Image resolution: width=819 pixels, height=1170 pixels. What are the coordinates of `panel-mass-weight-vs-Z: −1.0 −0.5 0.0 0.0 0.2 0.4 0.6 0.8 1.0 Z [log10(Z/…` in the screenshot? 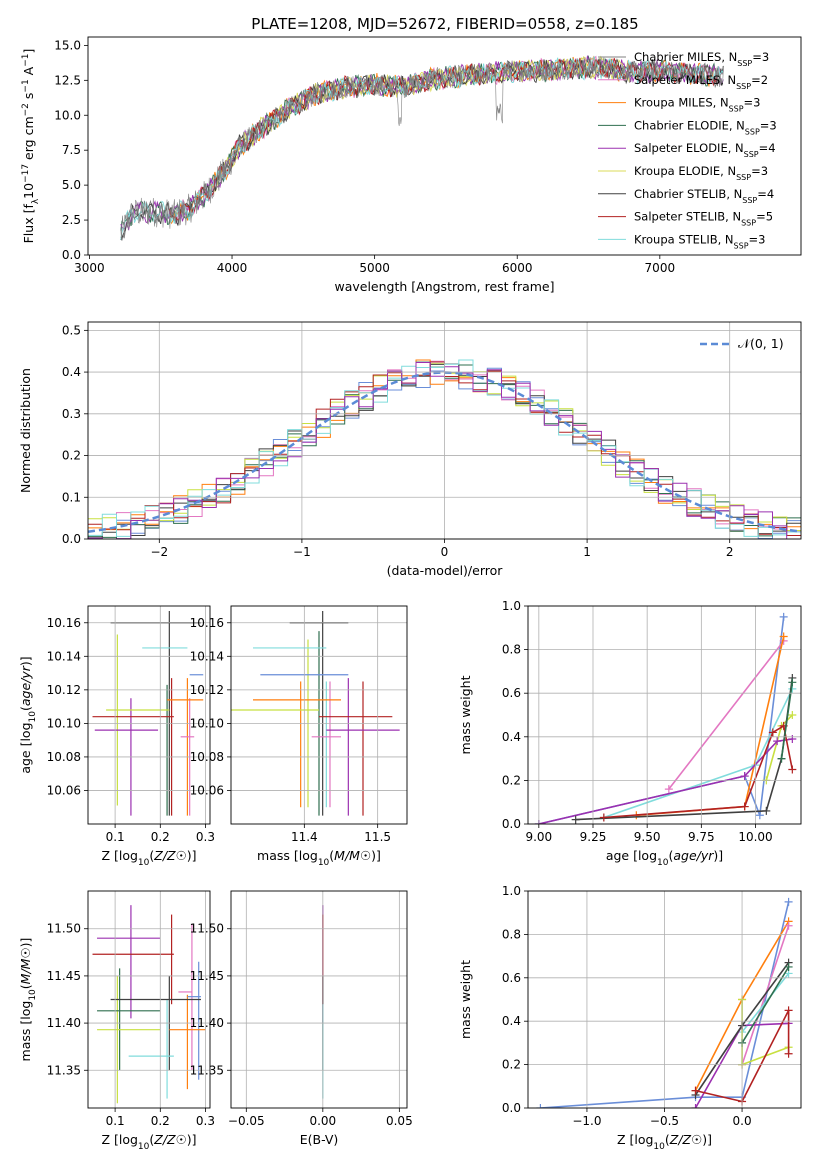 It's located at (630, 1018).